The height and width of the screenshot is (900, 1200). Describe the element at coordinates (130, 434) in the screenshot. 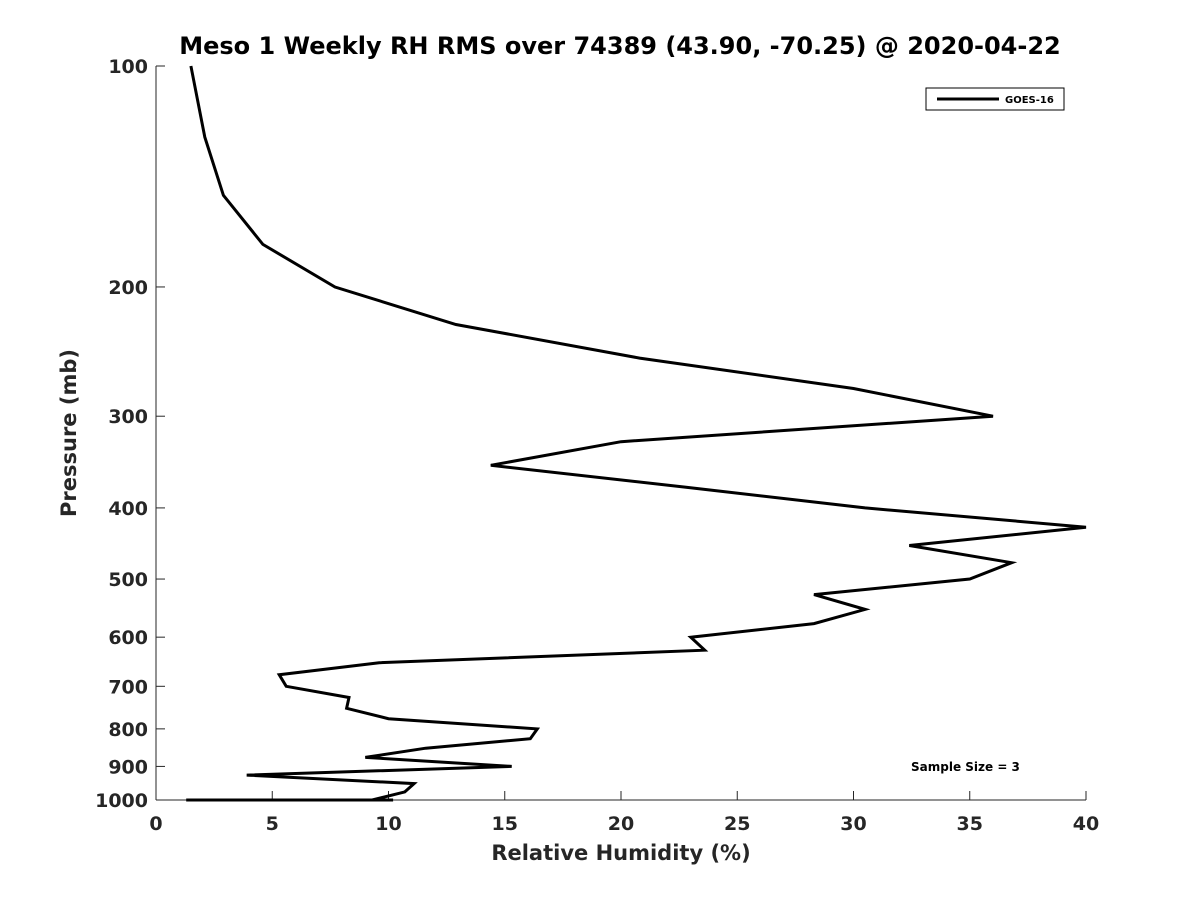

I see `y-axis-ticks: 100 200 300 400 500 600 700 800 900 1000` at that location.